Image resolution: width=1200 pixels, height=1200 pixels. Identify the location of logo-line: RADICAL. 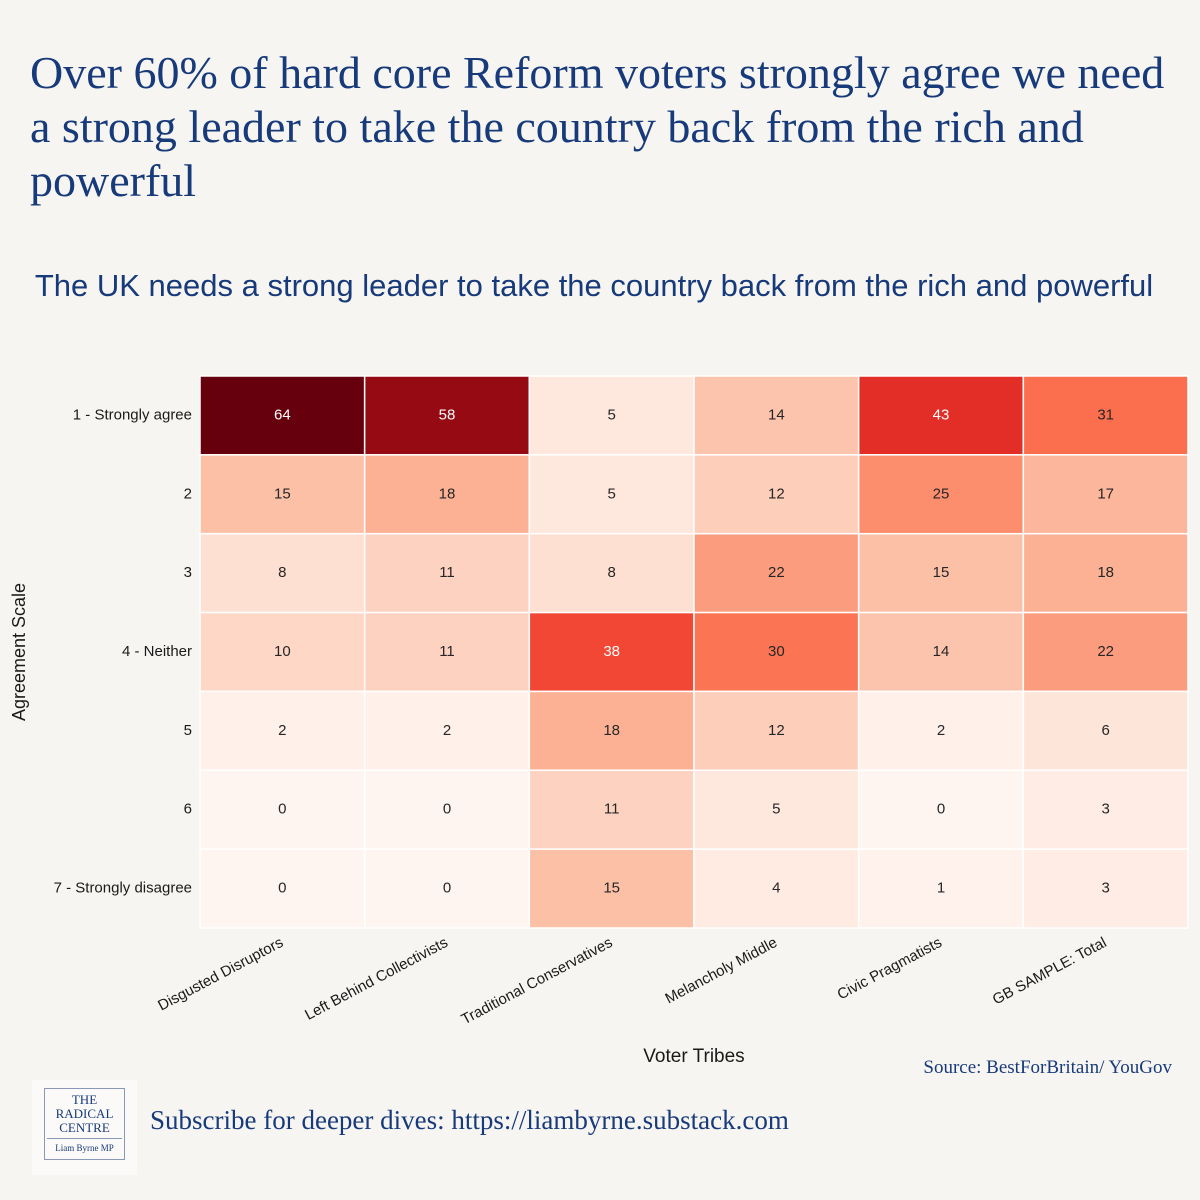
(84, 1113).